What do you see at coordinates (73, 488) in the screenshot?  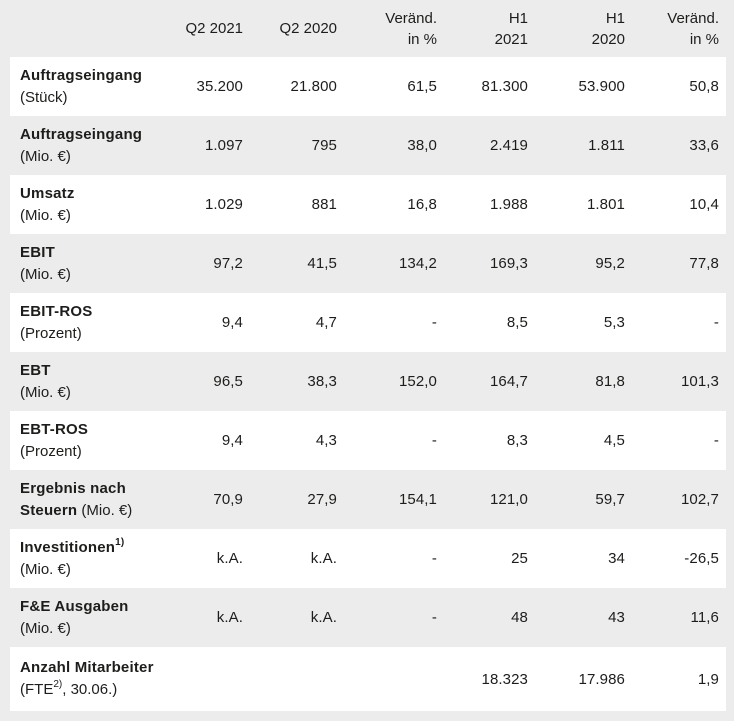 I see `metric-name: Ergebnis nach` at bounding box center [73, 488].